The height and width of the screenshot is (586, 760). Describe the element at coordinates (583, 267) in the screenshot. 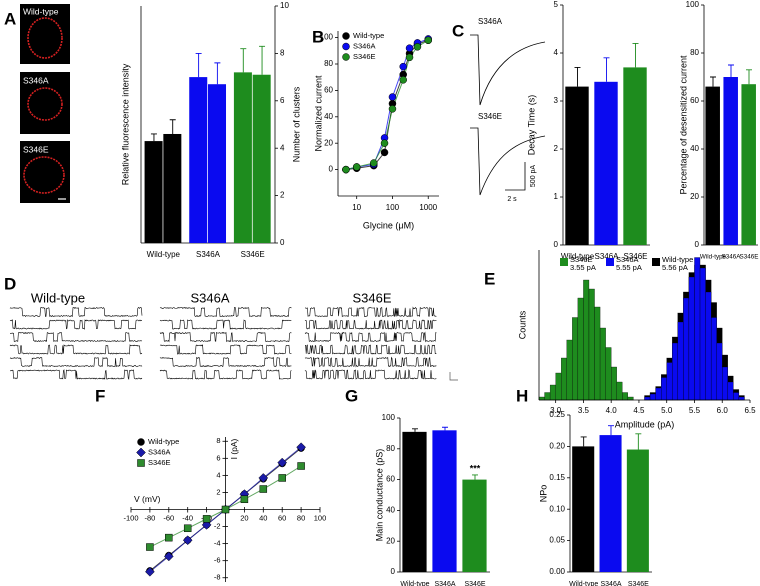

I see `legend-annotation: 3.55 pA` at that location.